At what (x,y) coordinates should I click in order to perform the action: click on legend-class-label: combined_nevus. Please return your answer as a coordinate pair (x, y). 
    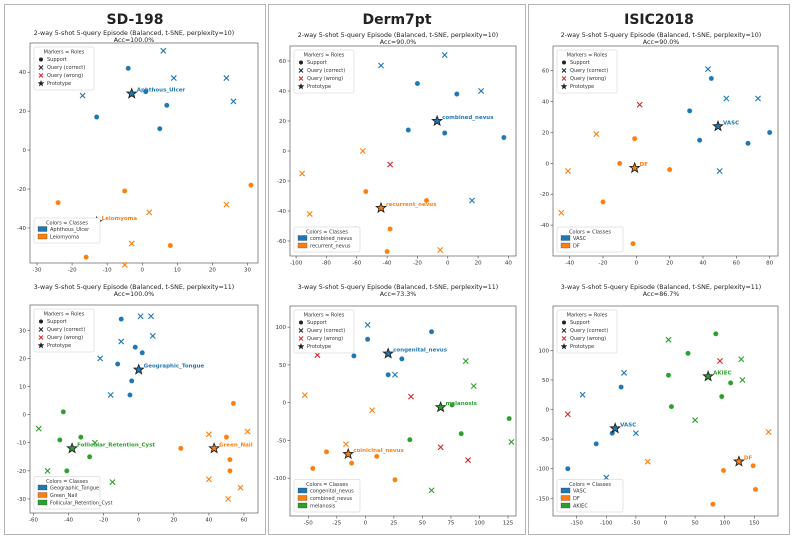
    Looking at the image, I should click on (331, 239).